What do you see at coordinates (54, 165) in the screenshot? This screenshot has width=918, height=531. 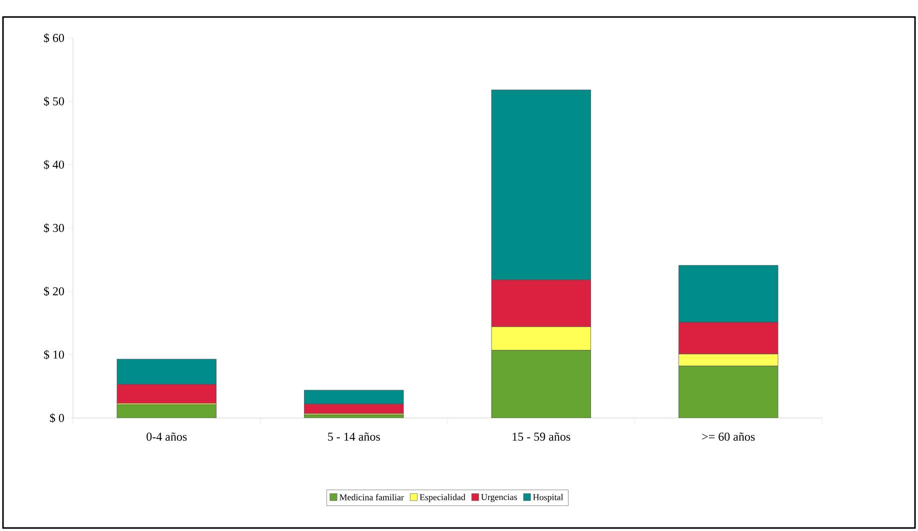 I see `y-tick-label: $ 40` at bounding box center [54, 165].